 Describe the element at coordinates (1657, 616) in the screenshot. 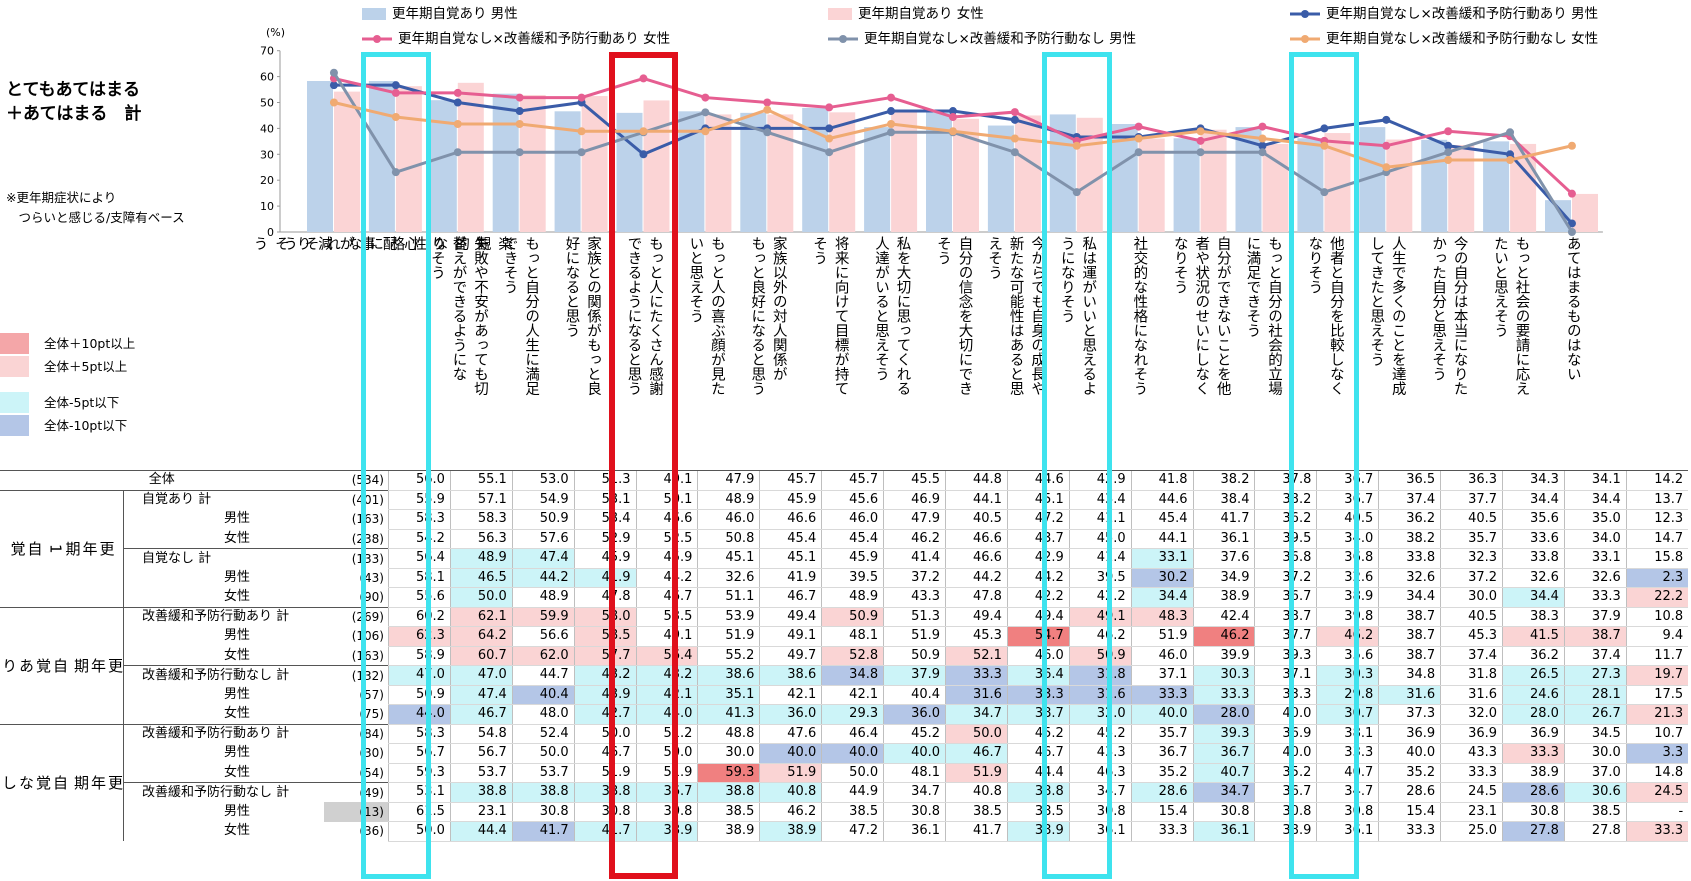

I see `table-cell: 10.8` at that location.